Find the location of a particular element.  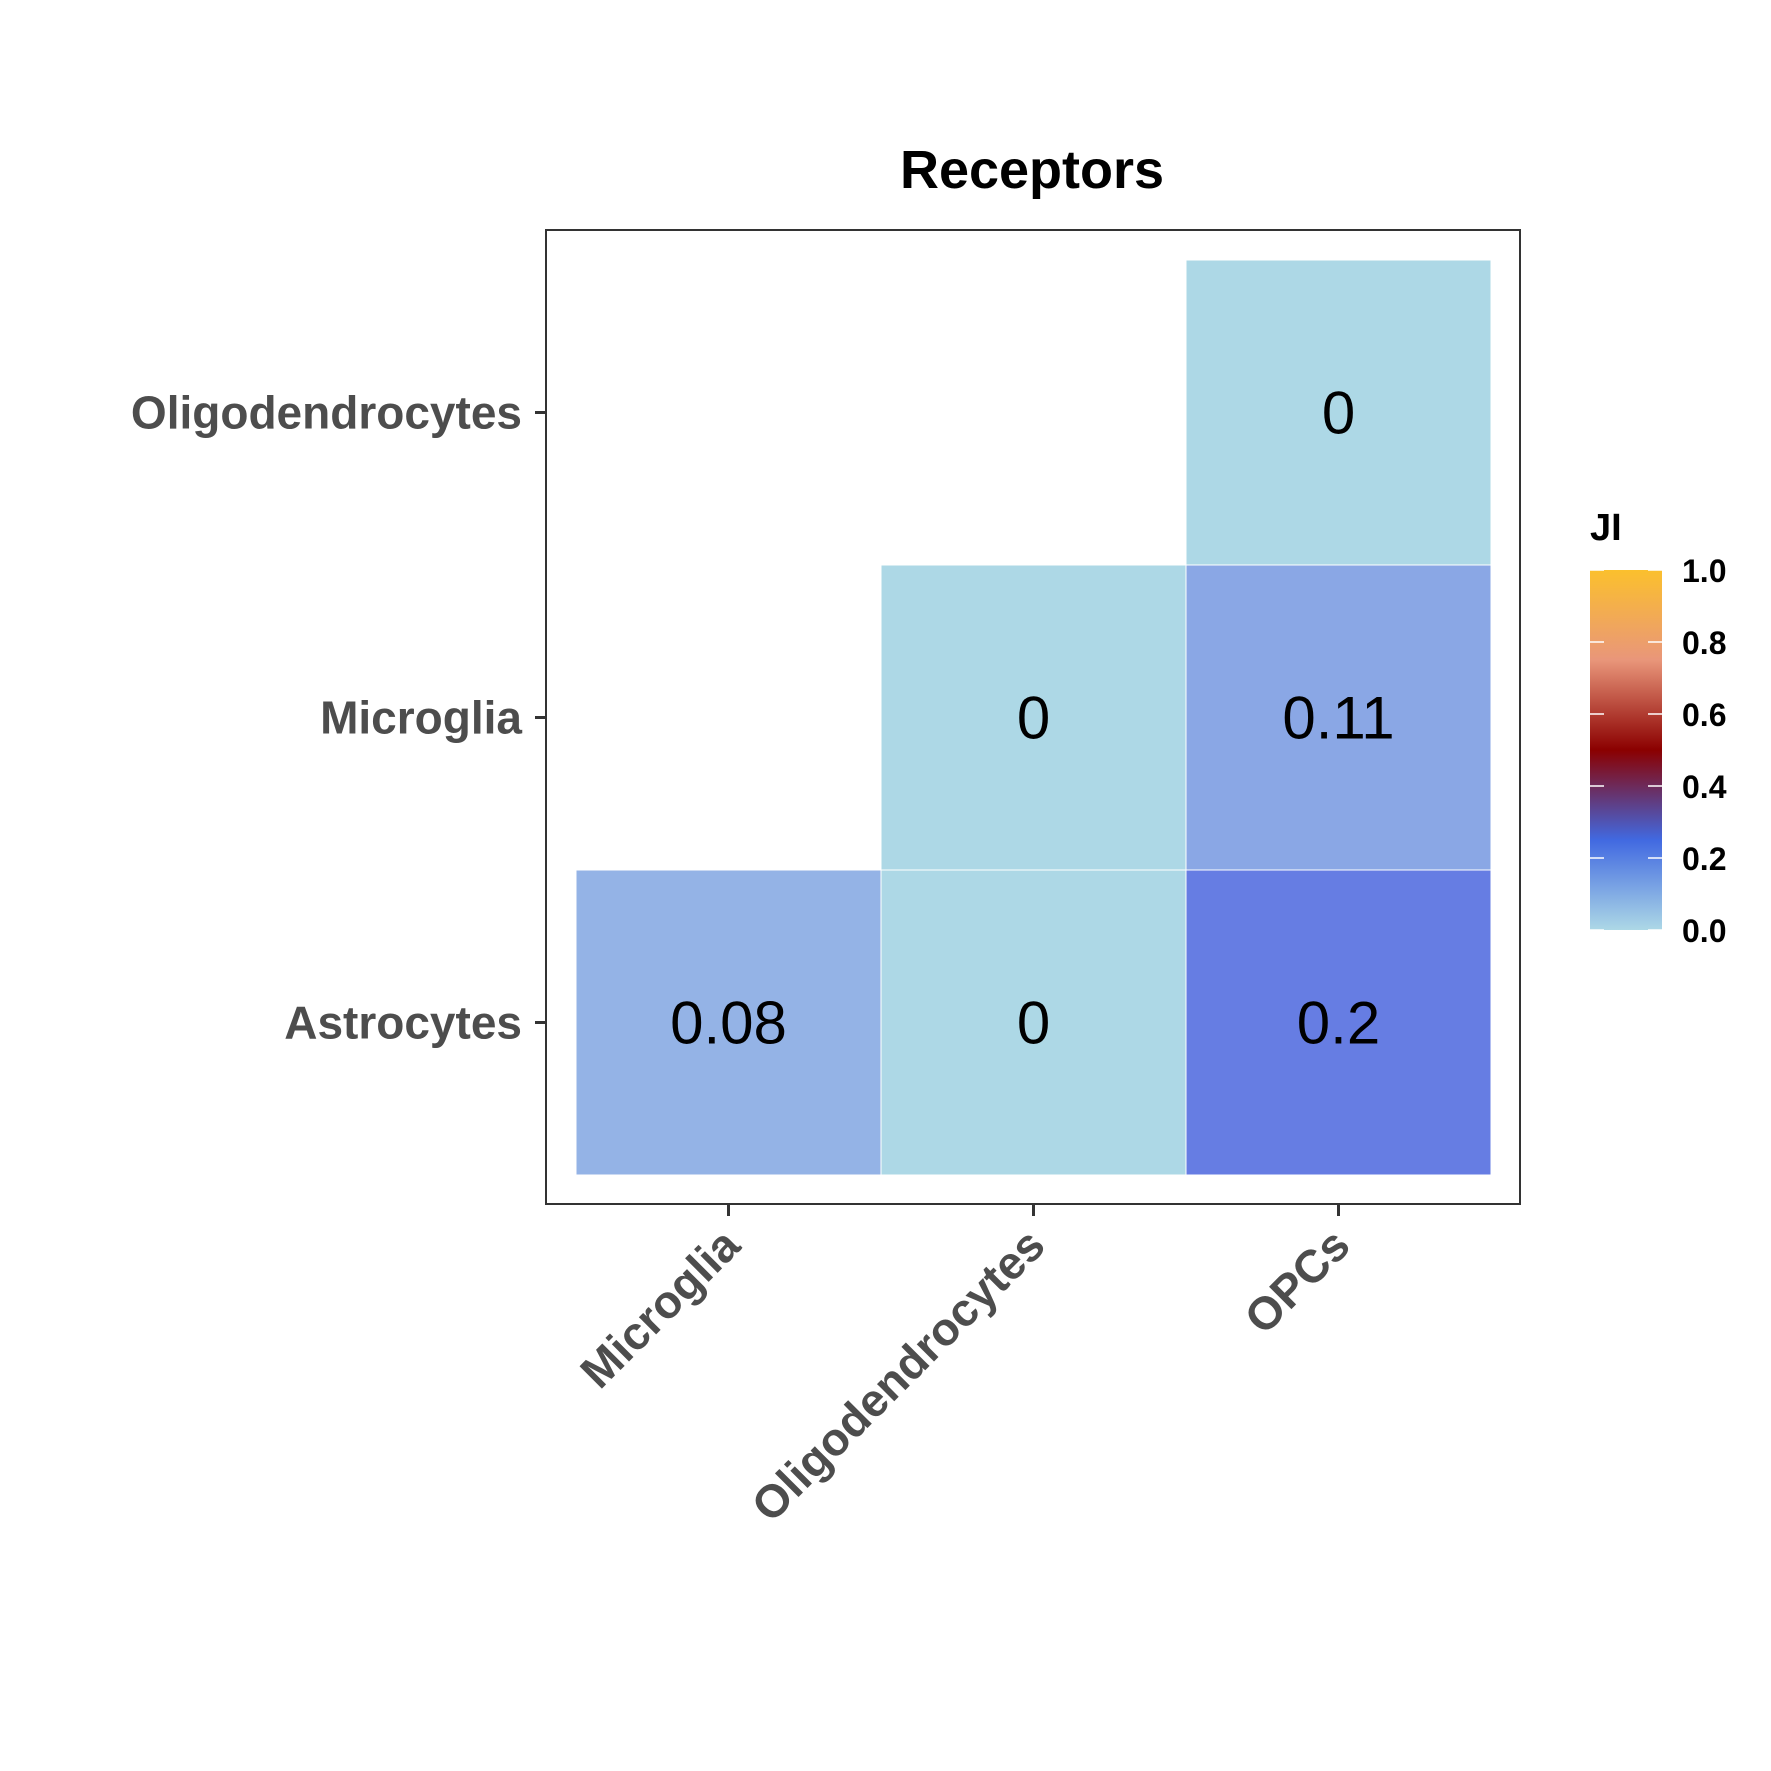

cell-value-label: 0.08 is located at coordinates (728, 1023).